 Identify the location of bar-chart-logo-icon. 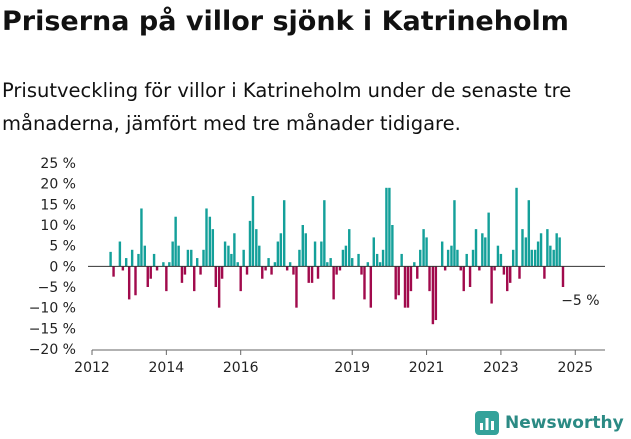
(487, 423).